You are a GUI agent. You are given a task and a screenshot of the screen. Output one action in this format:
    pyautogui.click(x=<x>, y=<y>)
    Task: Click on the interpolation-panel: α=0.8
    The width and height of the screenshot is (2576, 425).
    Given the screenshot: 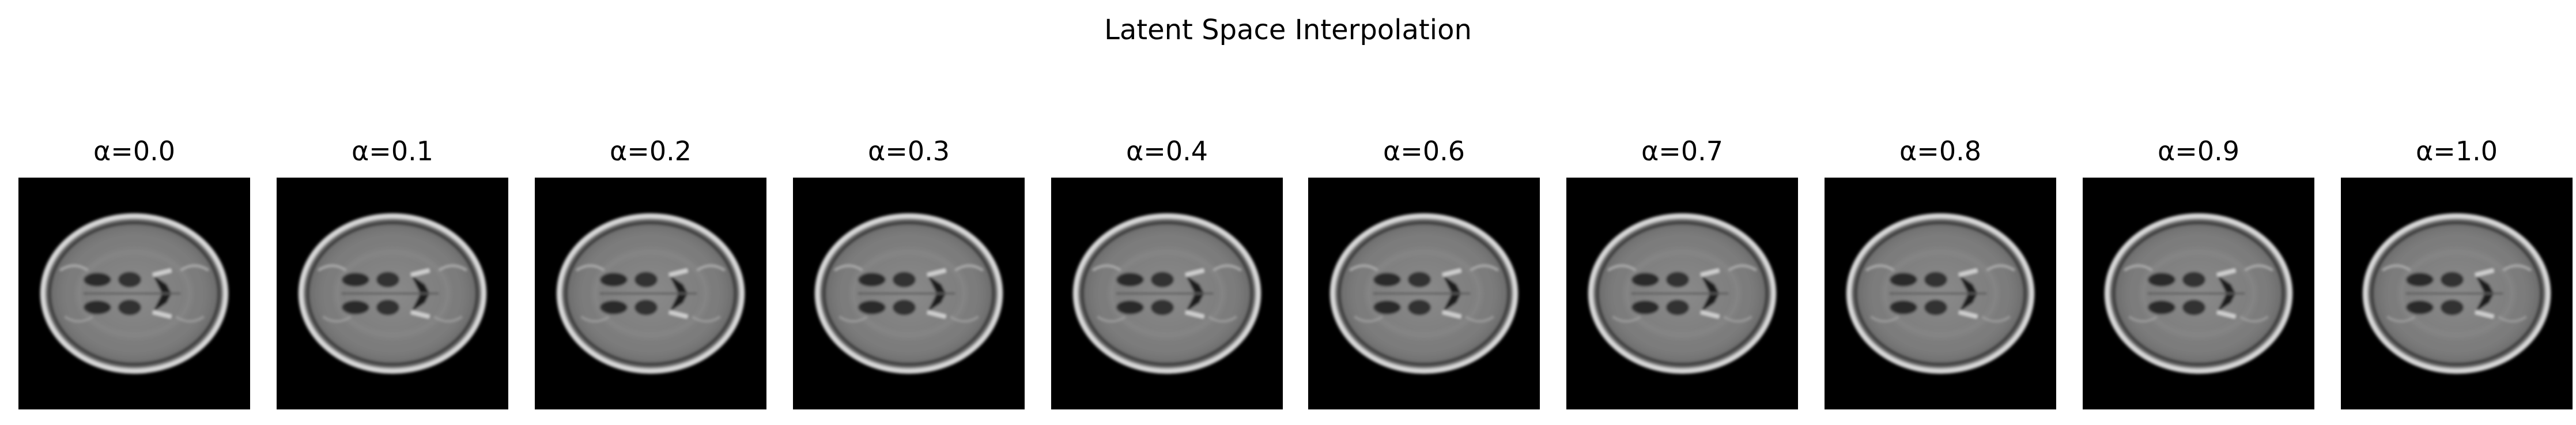 What is the action you would take?
    pyautogui.click(x=1940, y=272)
    